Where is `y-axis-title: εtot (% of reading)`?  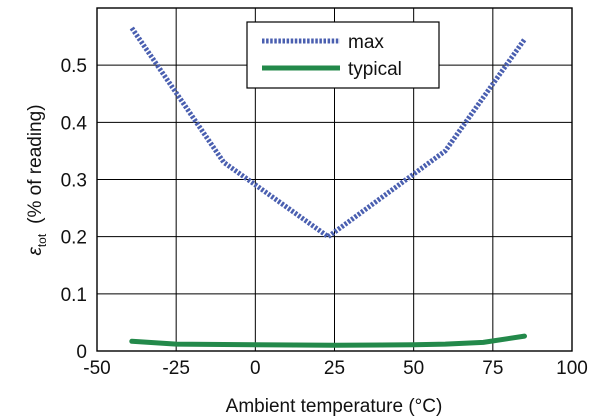
y-axis-title: εtot (% of reading) is located at coordinates (37, 179).